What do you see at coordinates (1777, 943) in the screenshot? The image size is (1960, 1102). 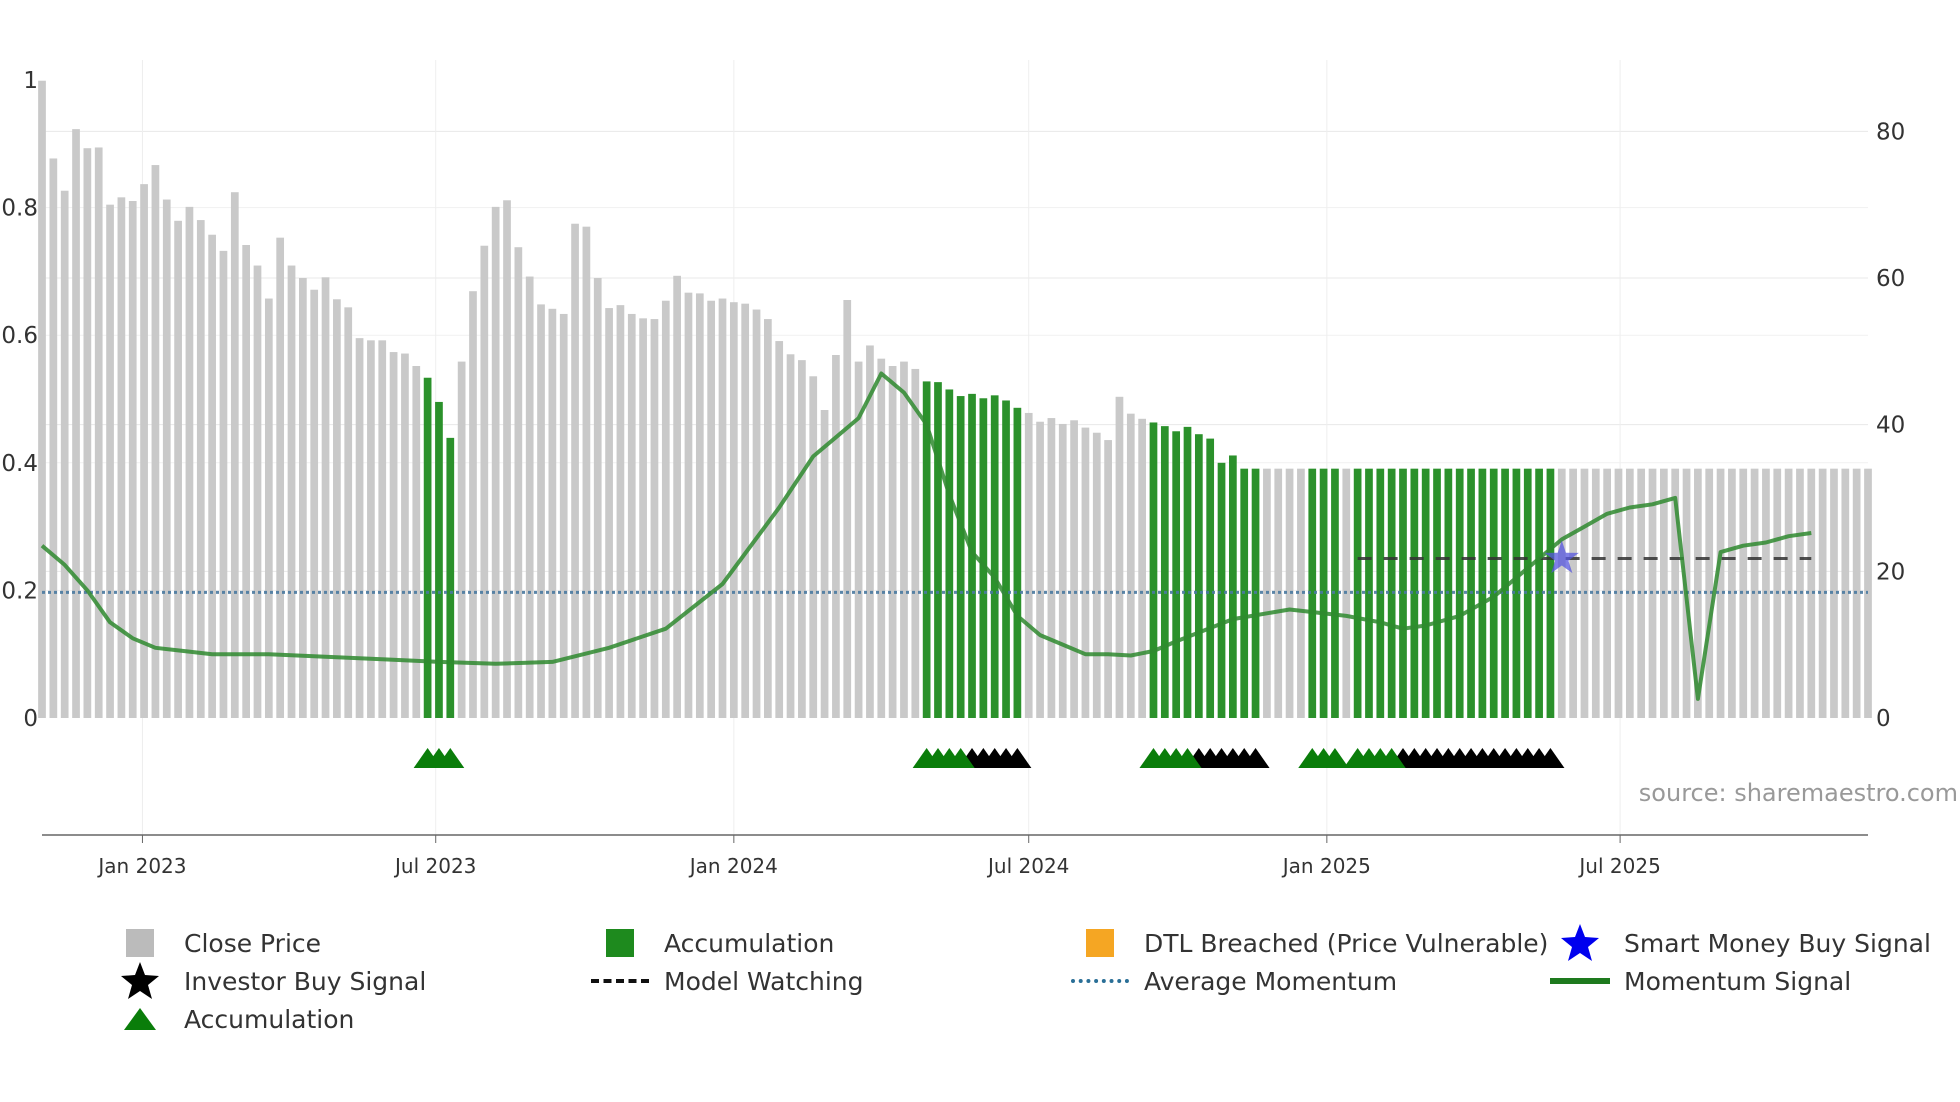 I see `legend-label-smart-money-buy: Smart Money Buy Signal` at bounding box center [1777, 943].